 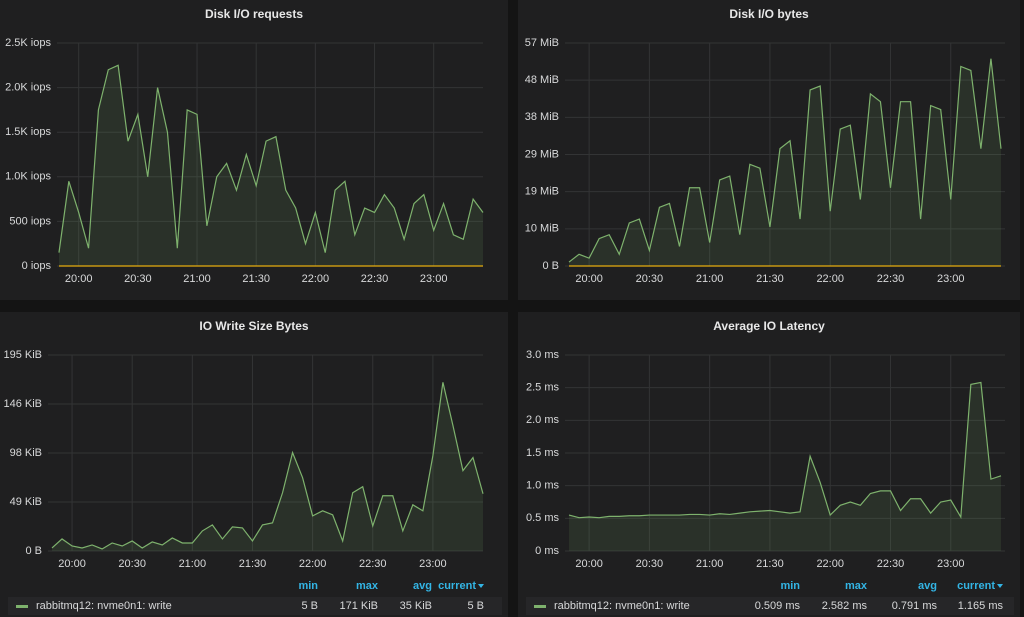 What do you see at coordinates (254, 14) in the screenshot?
I see `panel-title: Disk I/O requests` at bounding box center [254, 14].